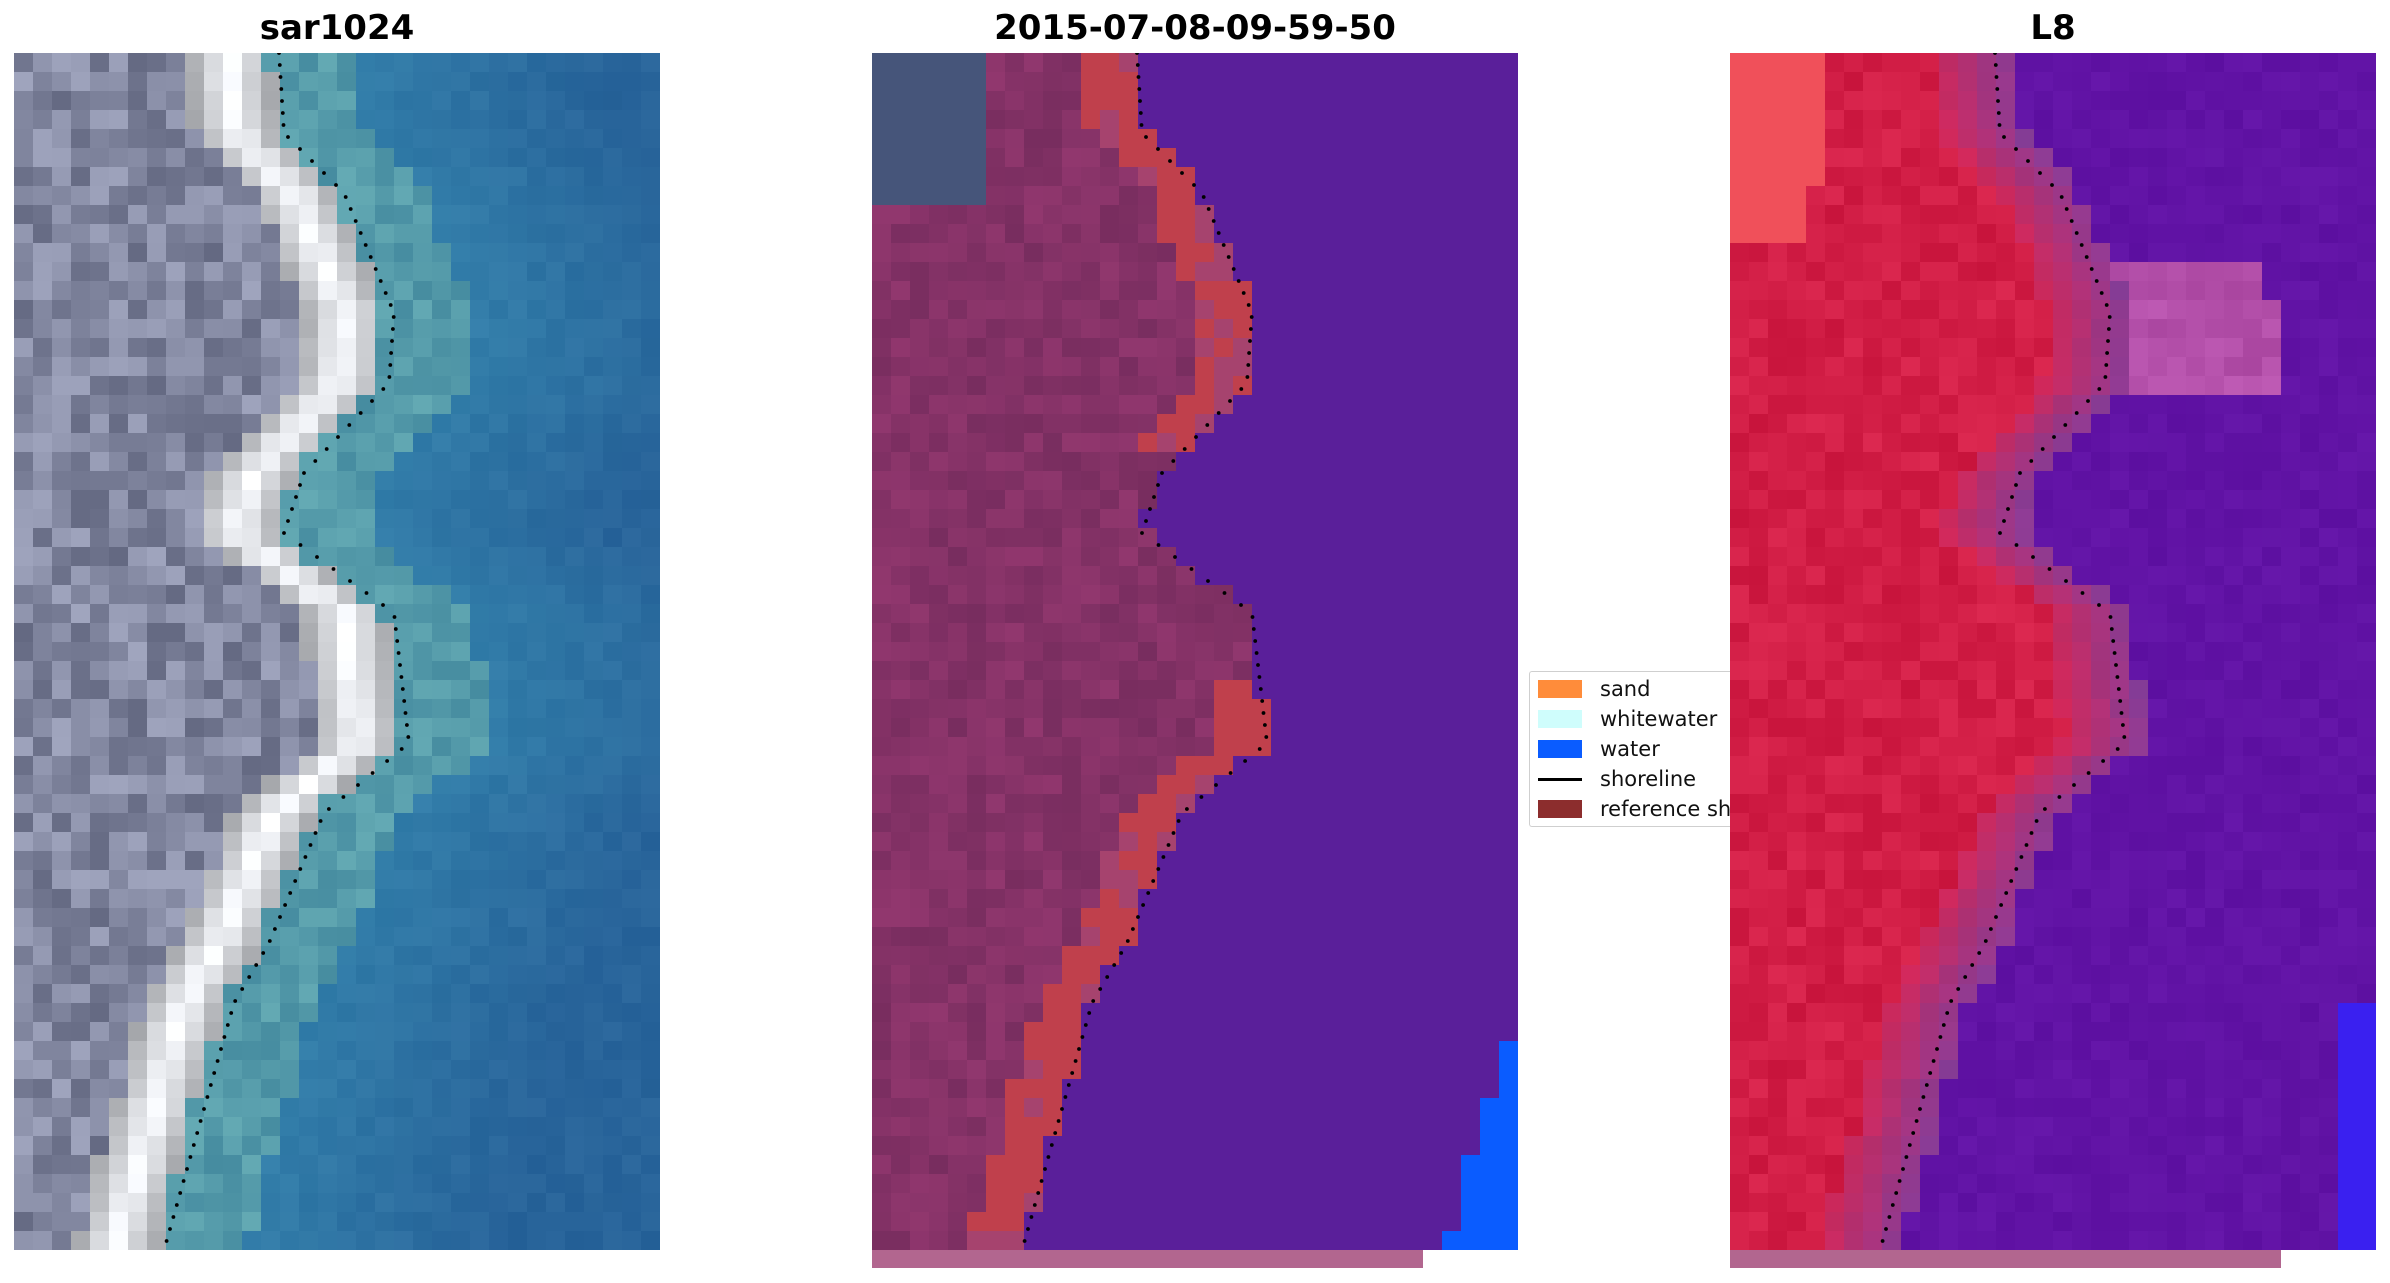 The height and width of the screenshot is (1283, 2390). Describe the element at coordinates (1560, 779) in the screenshot. I see `shoreline-swatch` at that location.